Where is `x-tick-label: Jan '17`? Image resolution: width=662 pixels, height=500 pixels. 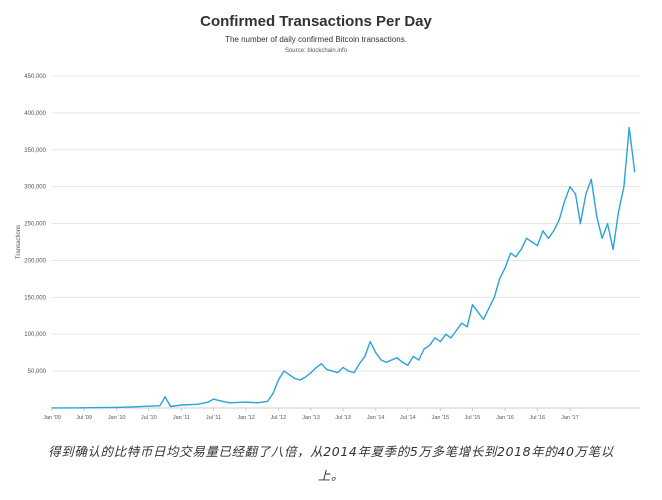 x-tick-label: Jan '17 is located at coordinates (570, 418).